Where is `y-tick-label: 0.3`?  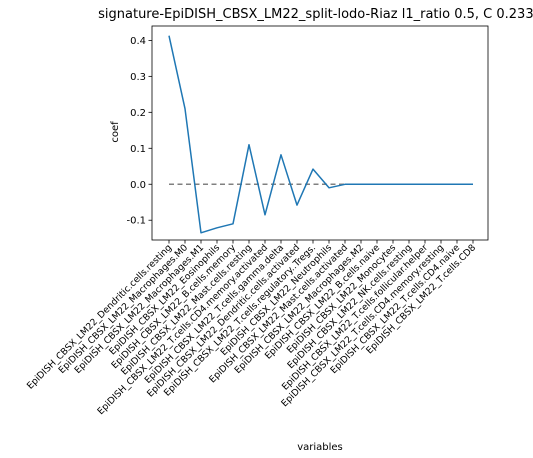 y-tick-label: 0.3 is located at coordinates (138, 77).